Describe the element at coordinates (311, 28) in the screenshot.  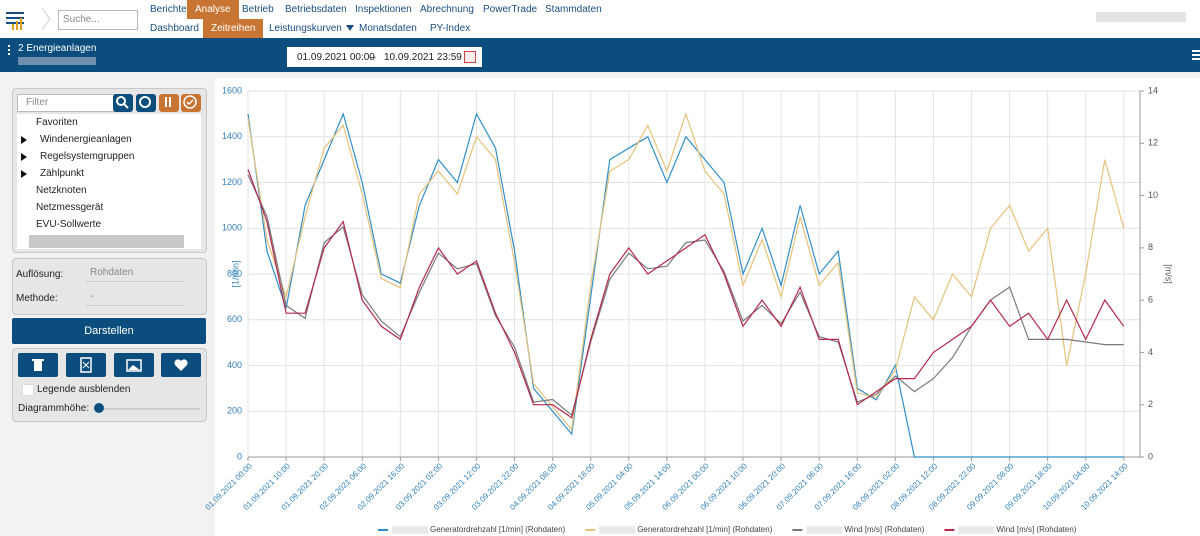
I see `submenu-item: Leistungskurven` at that location.